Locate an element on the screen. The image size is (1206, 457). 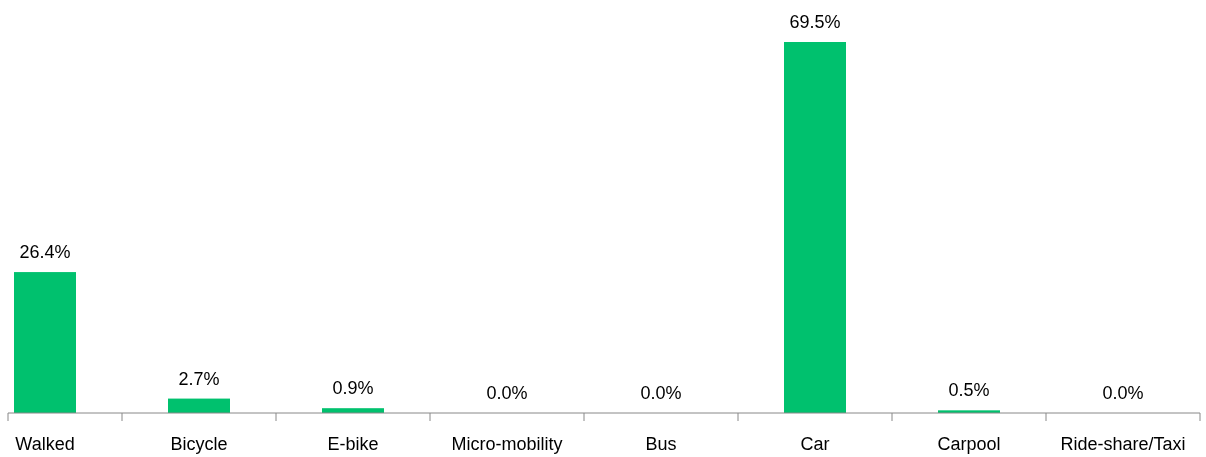
x-tick-label: Carpool is located at coordinates (969, 444).